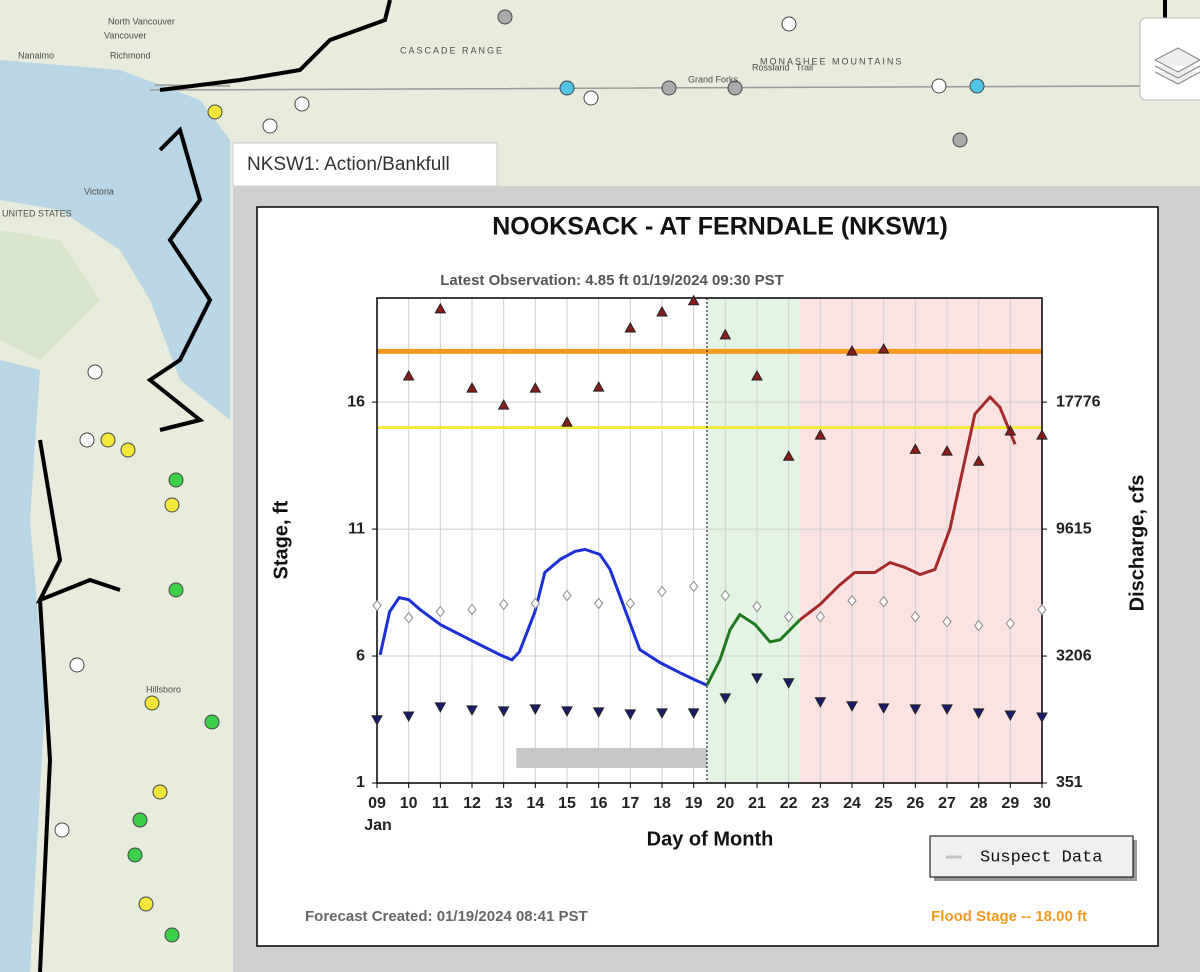  I want to click on x-tick-label: 25, so click(884, 803).